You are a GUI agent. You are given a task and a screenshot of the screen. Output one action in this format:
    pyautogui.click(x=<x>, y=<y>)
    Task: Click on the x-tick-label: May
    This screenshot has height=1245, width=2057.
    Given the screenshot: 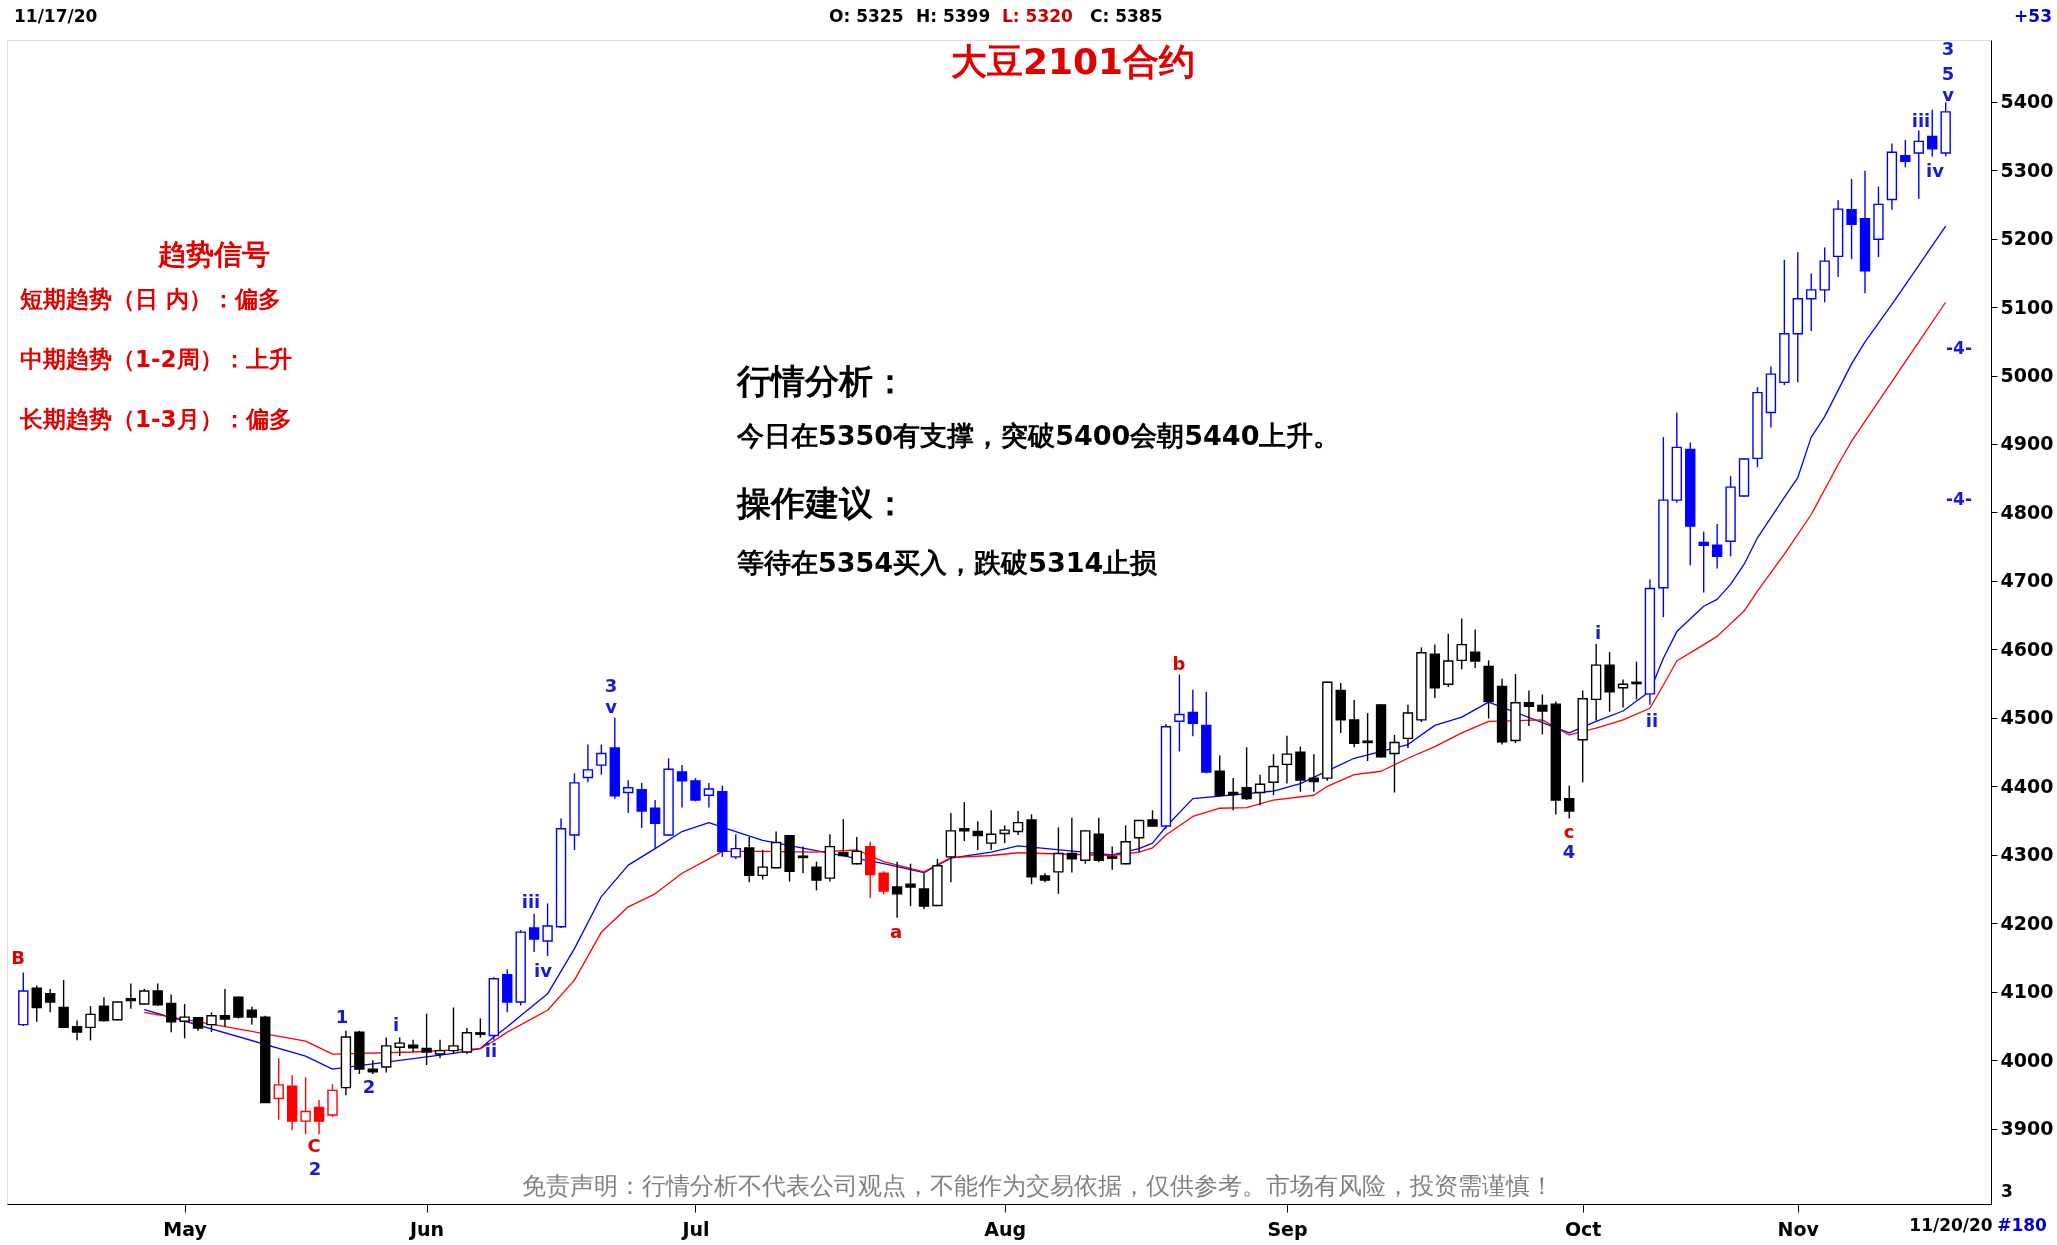 What is the action you would take?
    pyautogui.click(x=185, y=1228)
    